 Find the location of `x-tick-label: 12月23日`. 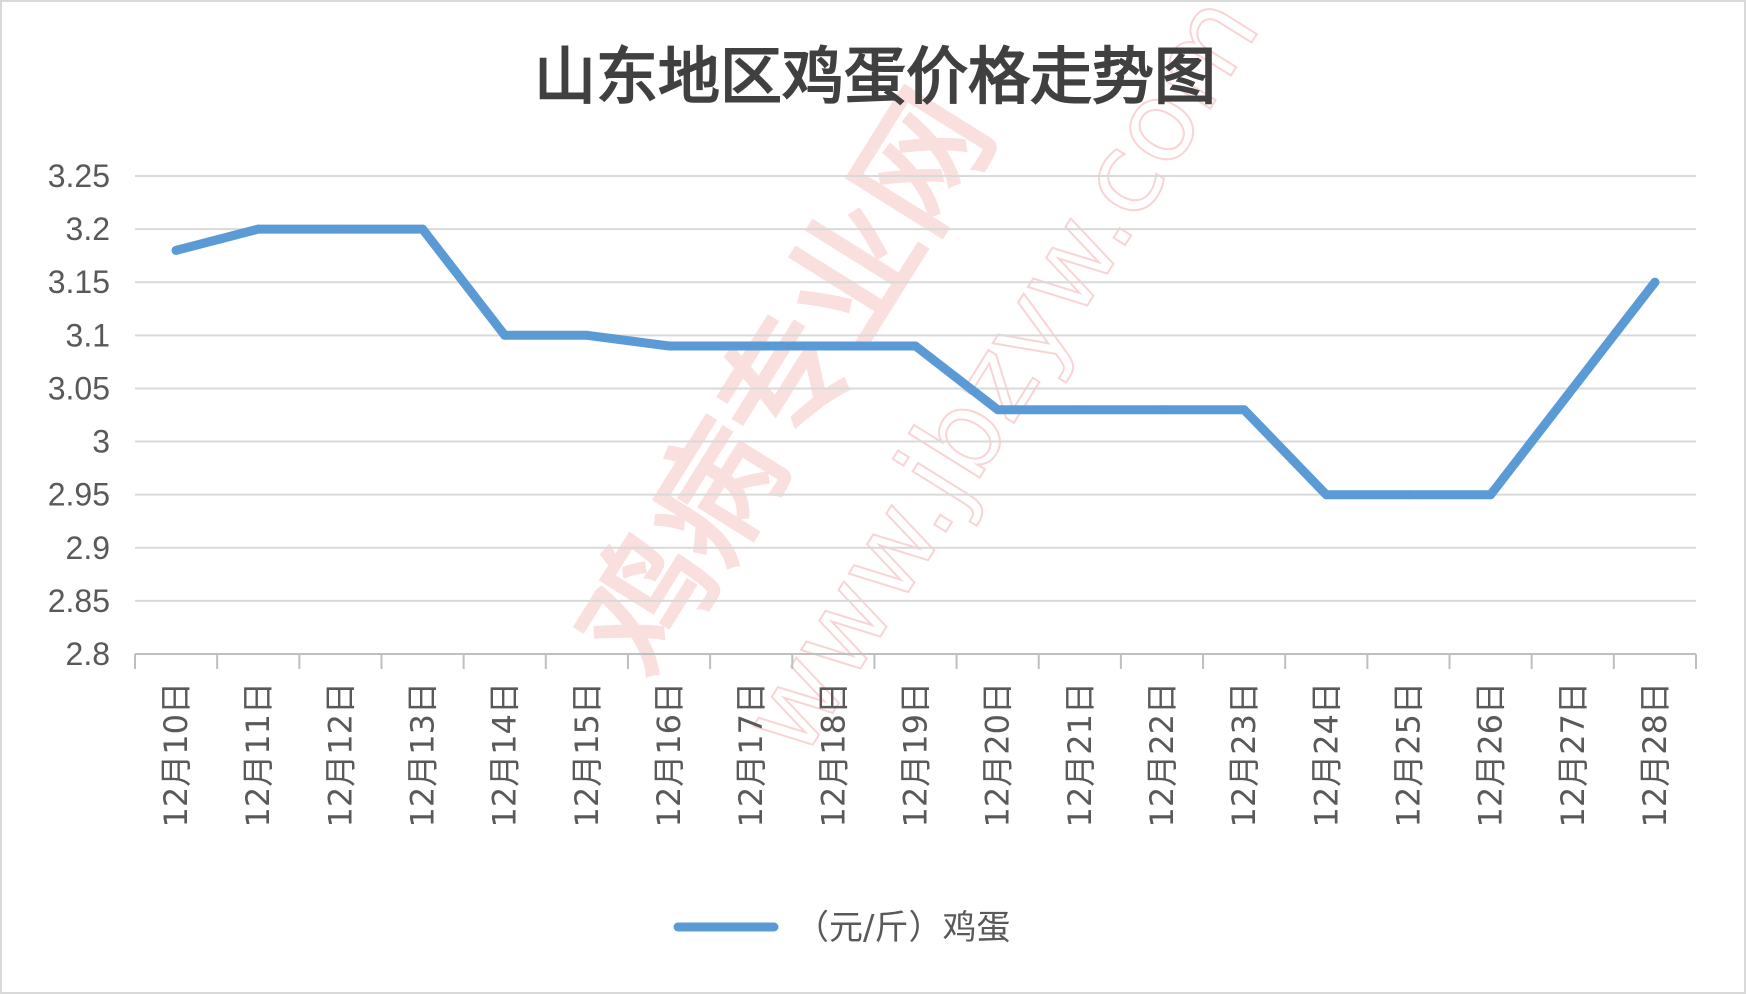

x-tick-label: 12月23日 is located at coordinates (1244, 754).